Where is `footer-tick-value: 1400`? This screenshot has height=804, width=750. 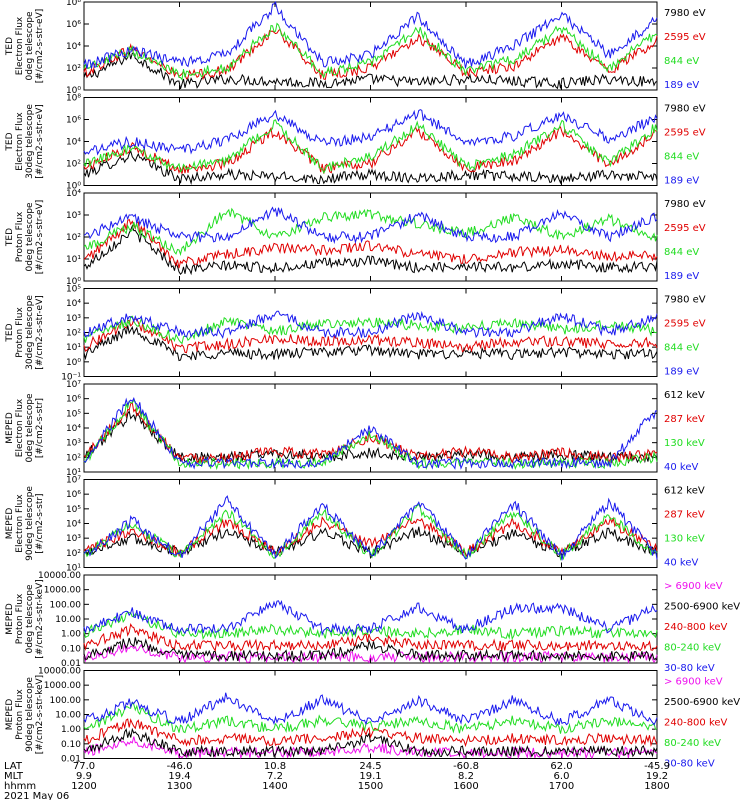
footer-tick-value: 1400 is located at coordinates (274, 786).